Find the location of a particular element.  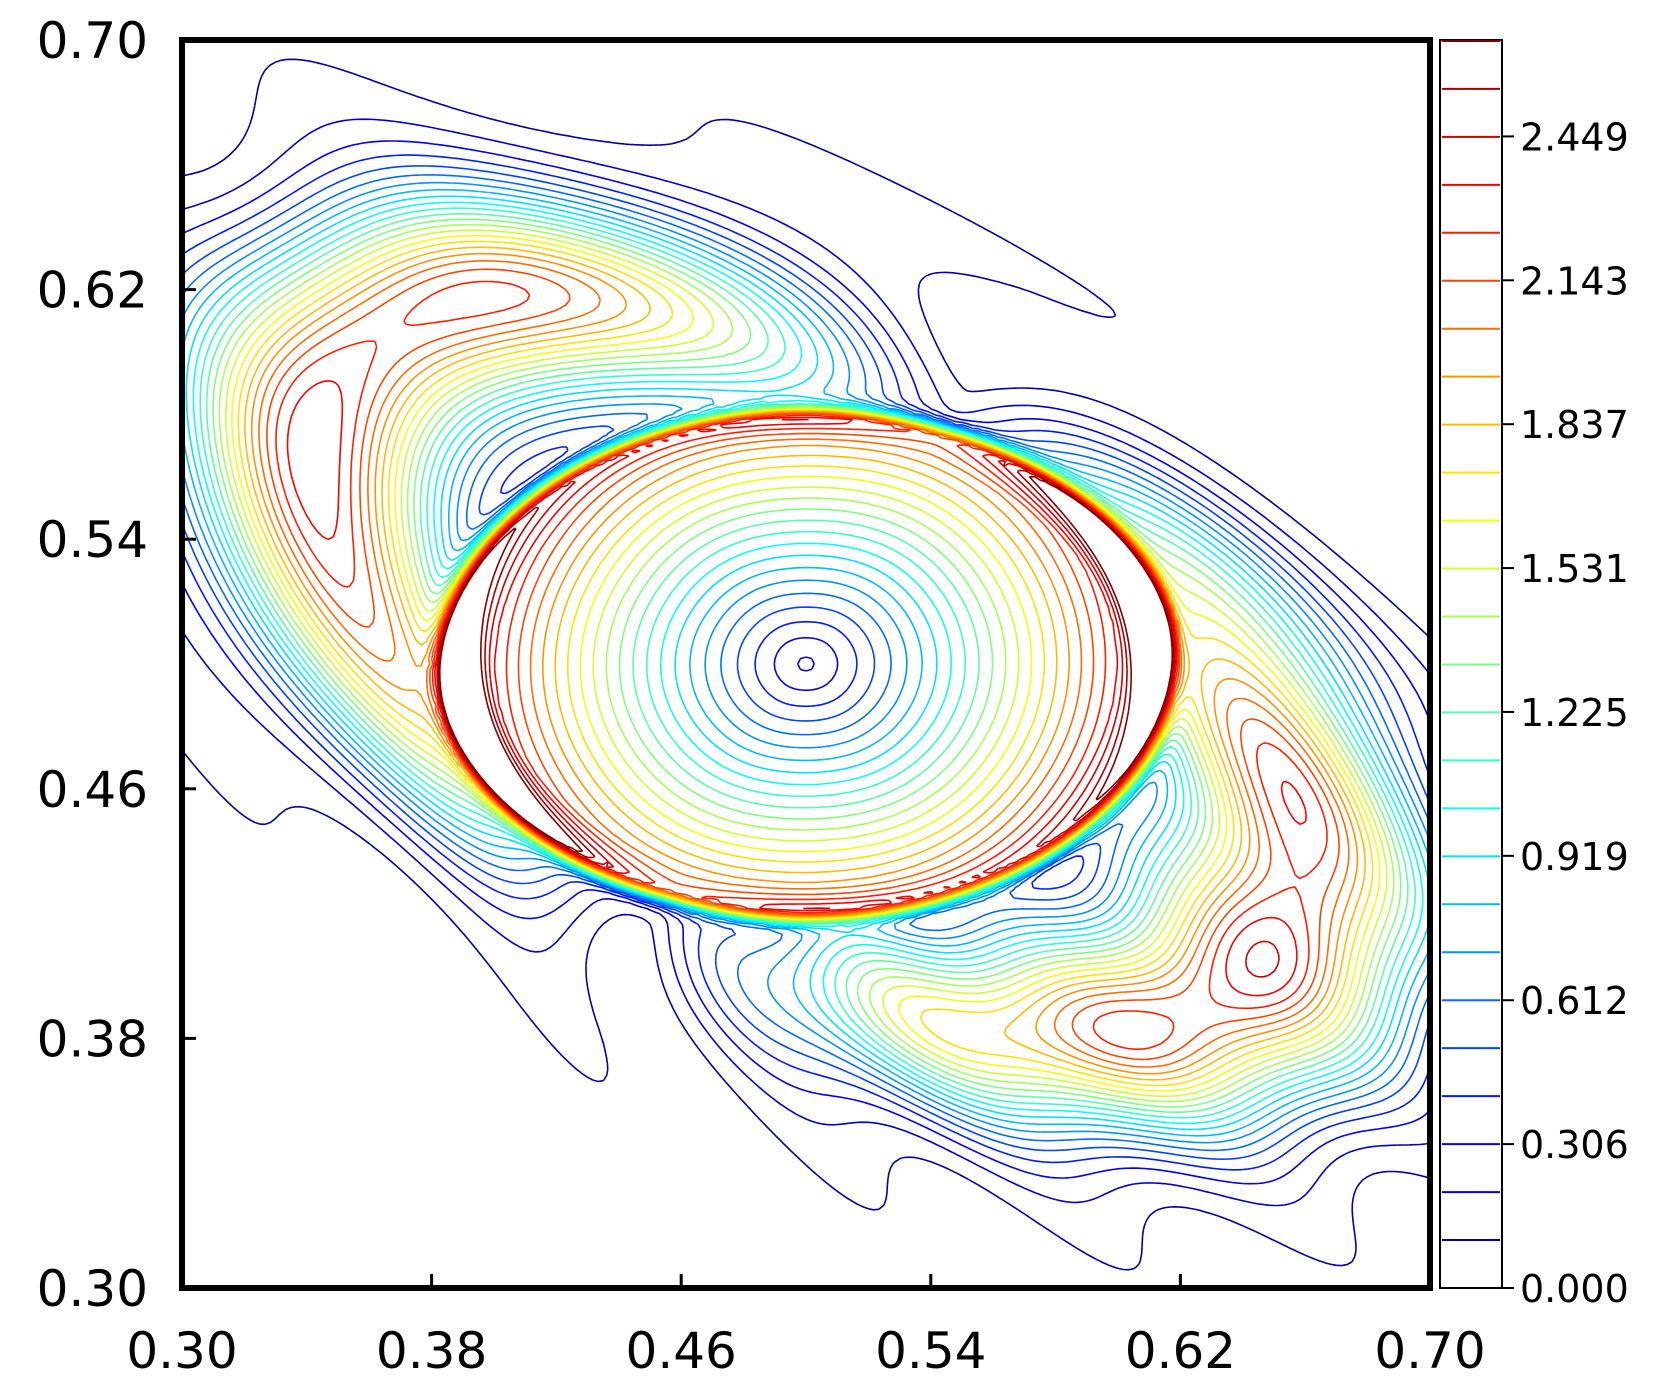

y-tick-label: 0.38 is located at coordinates (92, 1039).